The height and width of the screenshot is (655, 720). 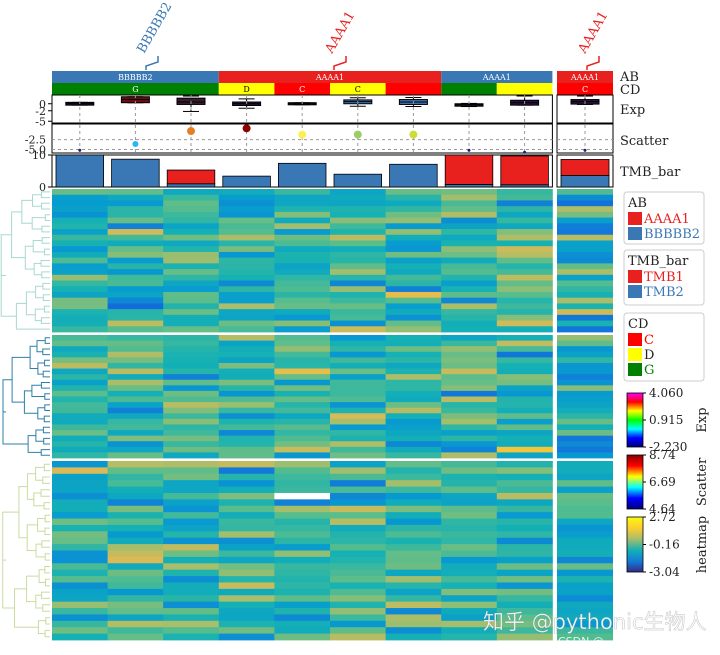 I want to click on ab-annotation-track: BBBBB2 AAAA1 AAAA1 AAAA1, so click(x=332, y=77).